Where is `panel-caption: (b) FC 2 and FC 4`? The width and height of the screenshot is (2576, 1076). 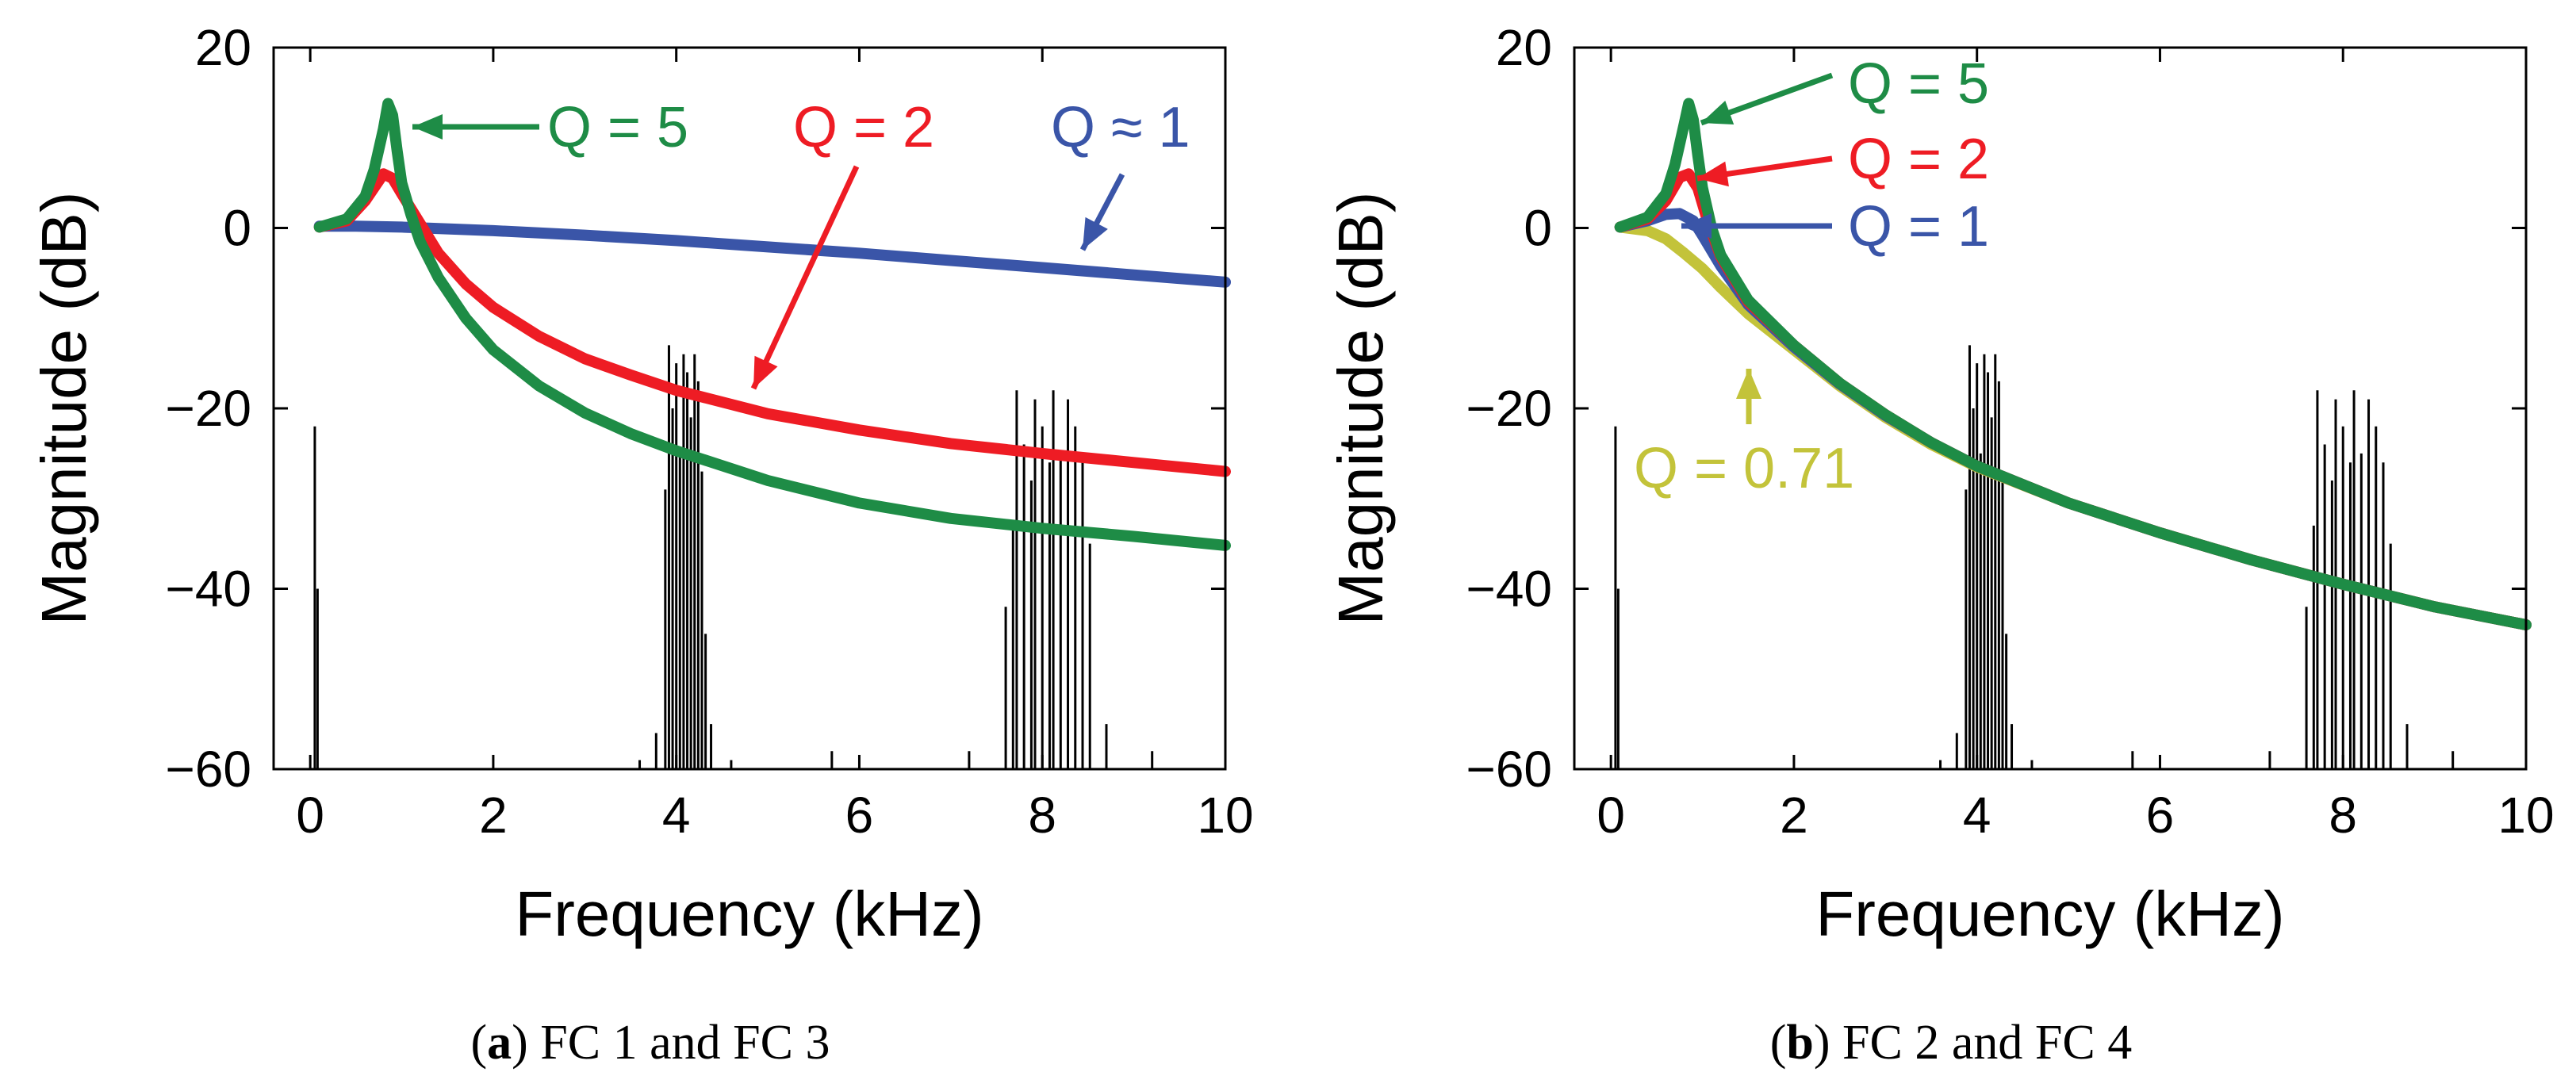 panel-caption: (b) FC 2 and FC 4 is located at coordinates (1951, 1043).